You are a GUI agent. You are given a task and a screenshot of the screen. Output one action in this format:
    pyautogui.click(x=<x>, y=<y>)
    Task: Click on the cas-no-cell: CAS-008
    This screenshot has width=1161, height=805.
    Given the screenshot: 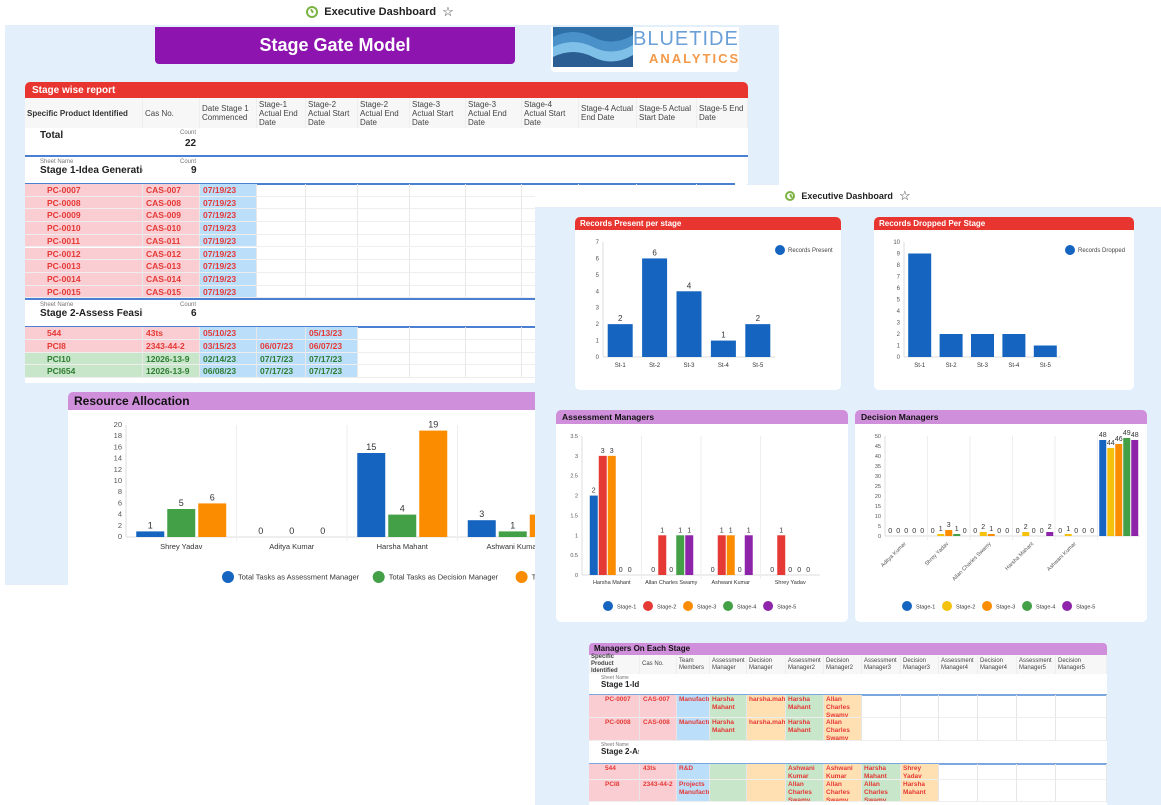 What is the action you would take?
    pyautogui.click(x=171, y=203)
    